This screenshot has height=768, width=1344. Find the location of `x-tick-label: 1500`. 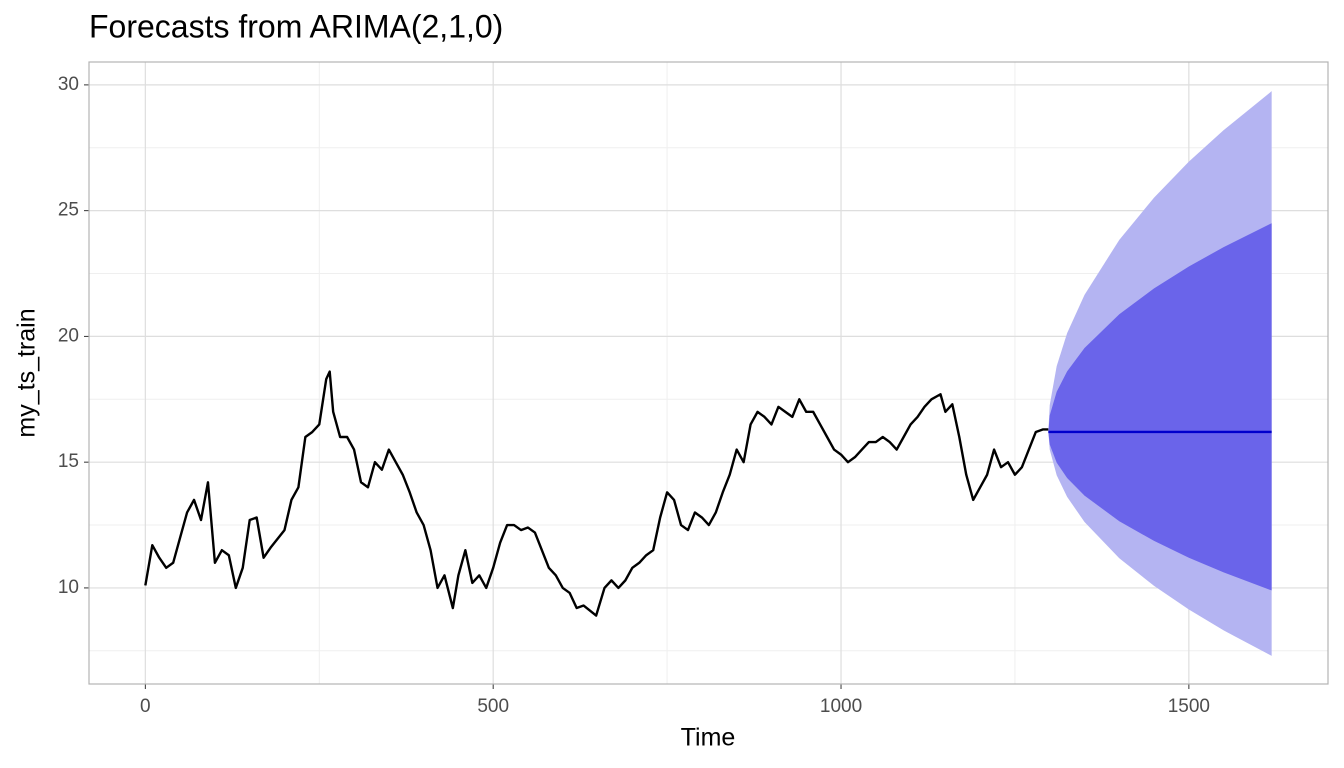

x-tick-label: 1500 is located at coordinates (1189, 706).